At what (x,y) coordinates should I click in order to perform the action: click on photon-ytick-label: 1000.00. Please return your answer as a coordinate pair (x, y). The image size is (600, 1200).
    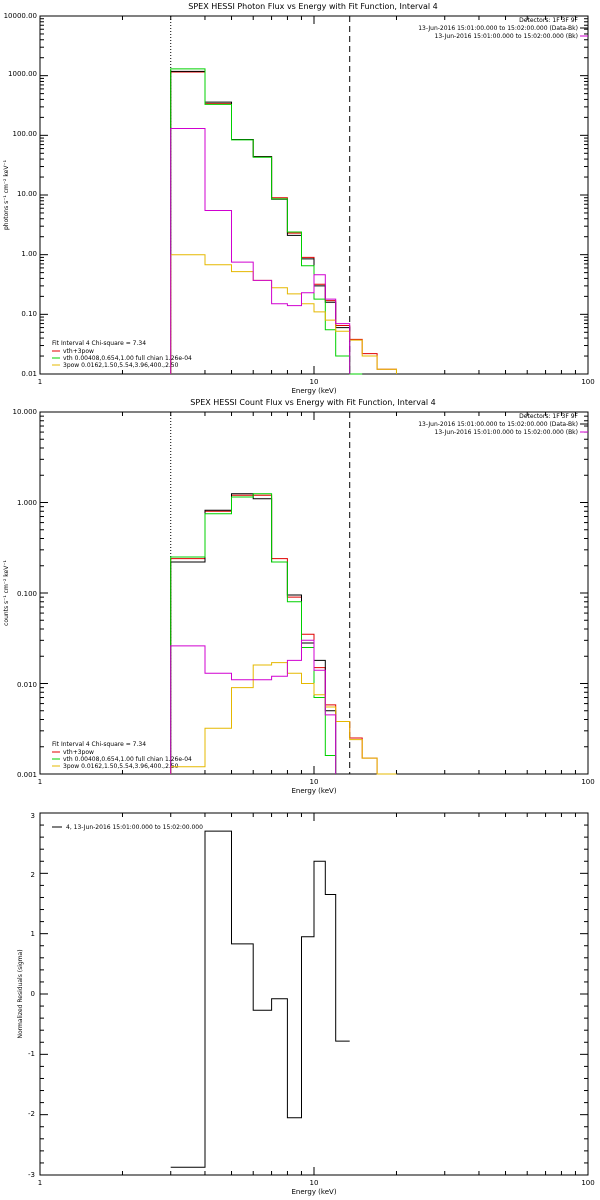
    Looking at the image, I should click on (22, 74).